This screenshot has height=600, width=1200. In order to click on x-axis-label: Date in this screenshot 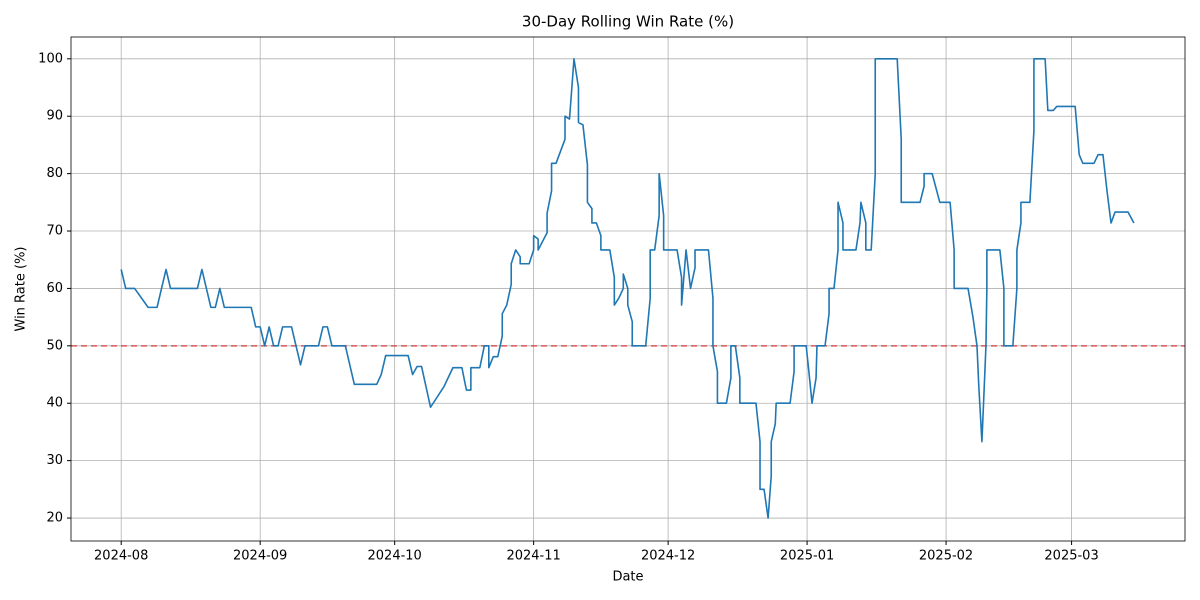, I will do `click(627, 577)`.